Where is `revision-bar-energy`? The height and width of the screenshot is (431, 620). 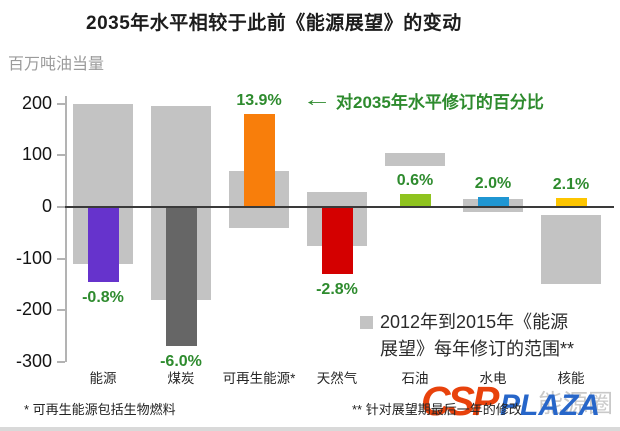 revision-bar-energy is located at coordinates (103, 244).